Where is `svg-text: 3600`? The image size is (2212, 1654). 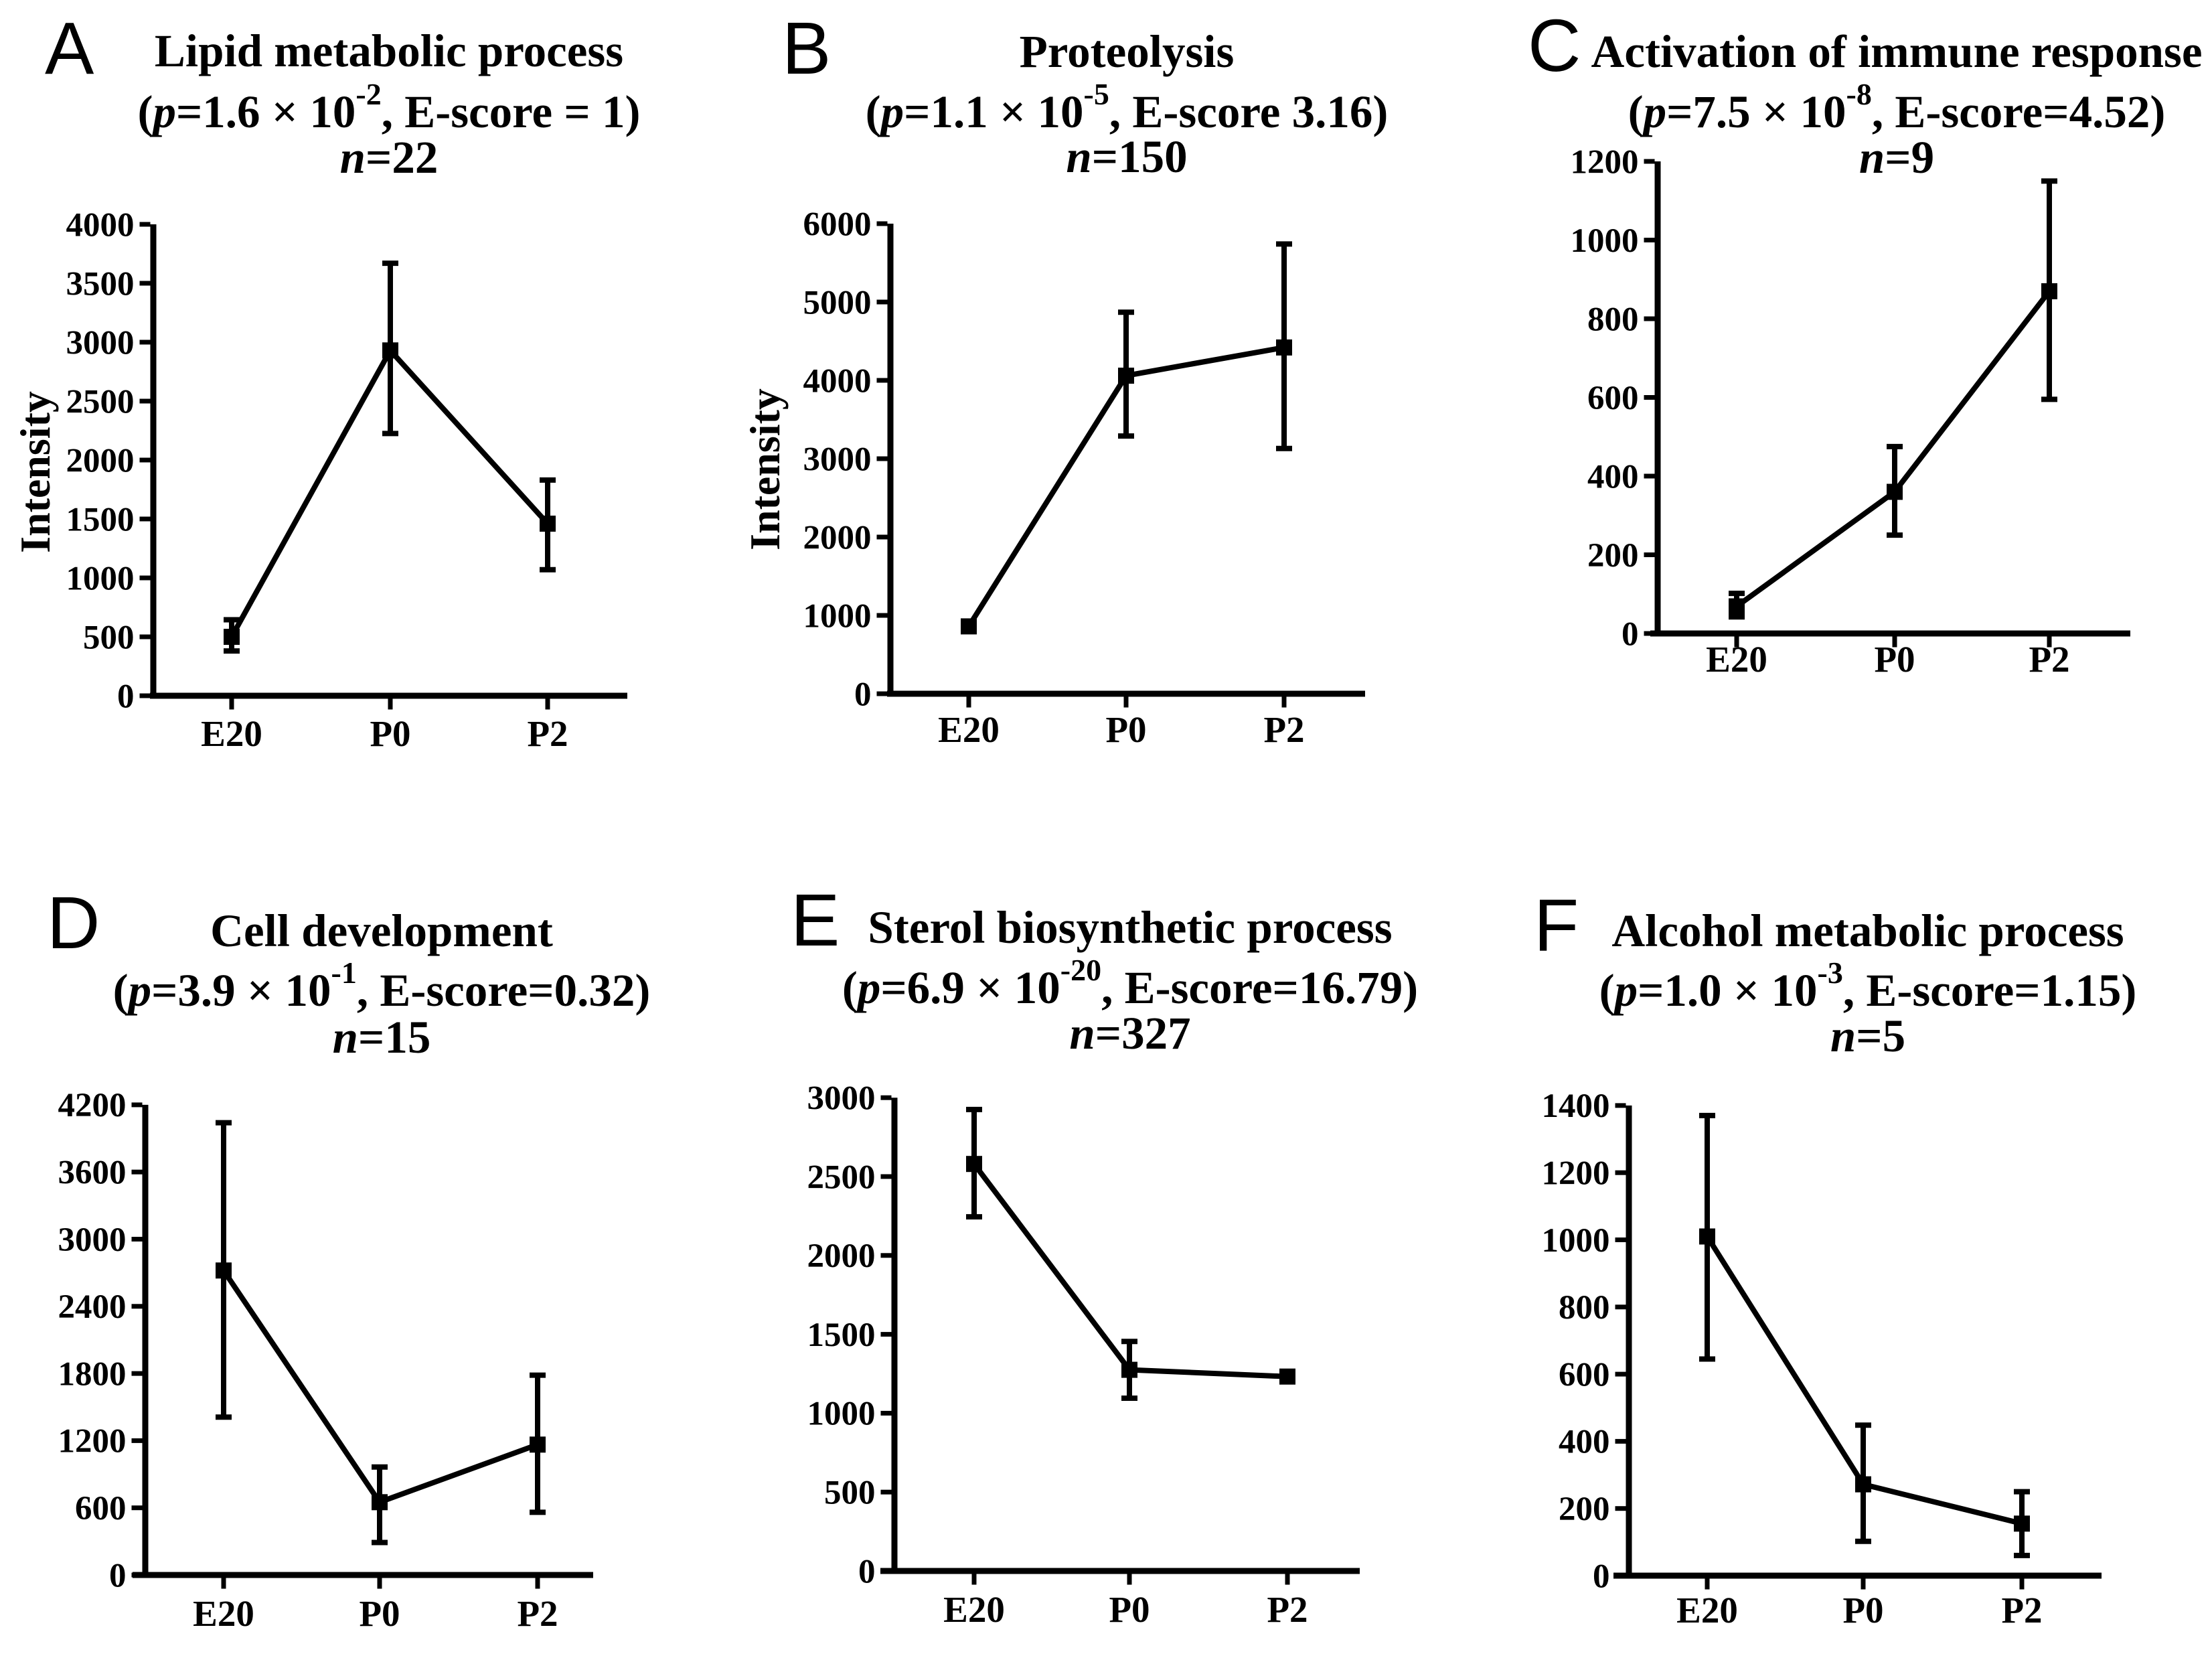 svg-text: 3600 is located at coordinates (92, 1173).